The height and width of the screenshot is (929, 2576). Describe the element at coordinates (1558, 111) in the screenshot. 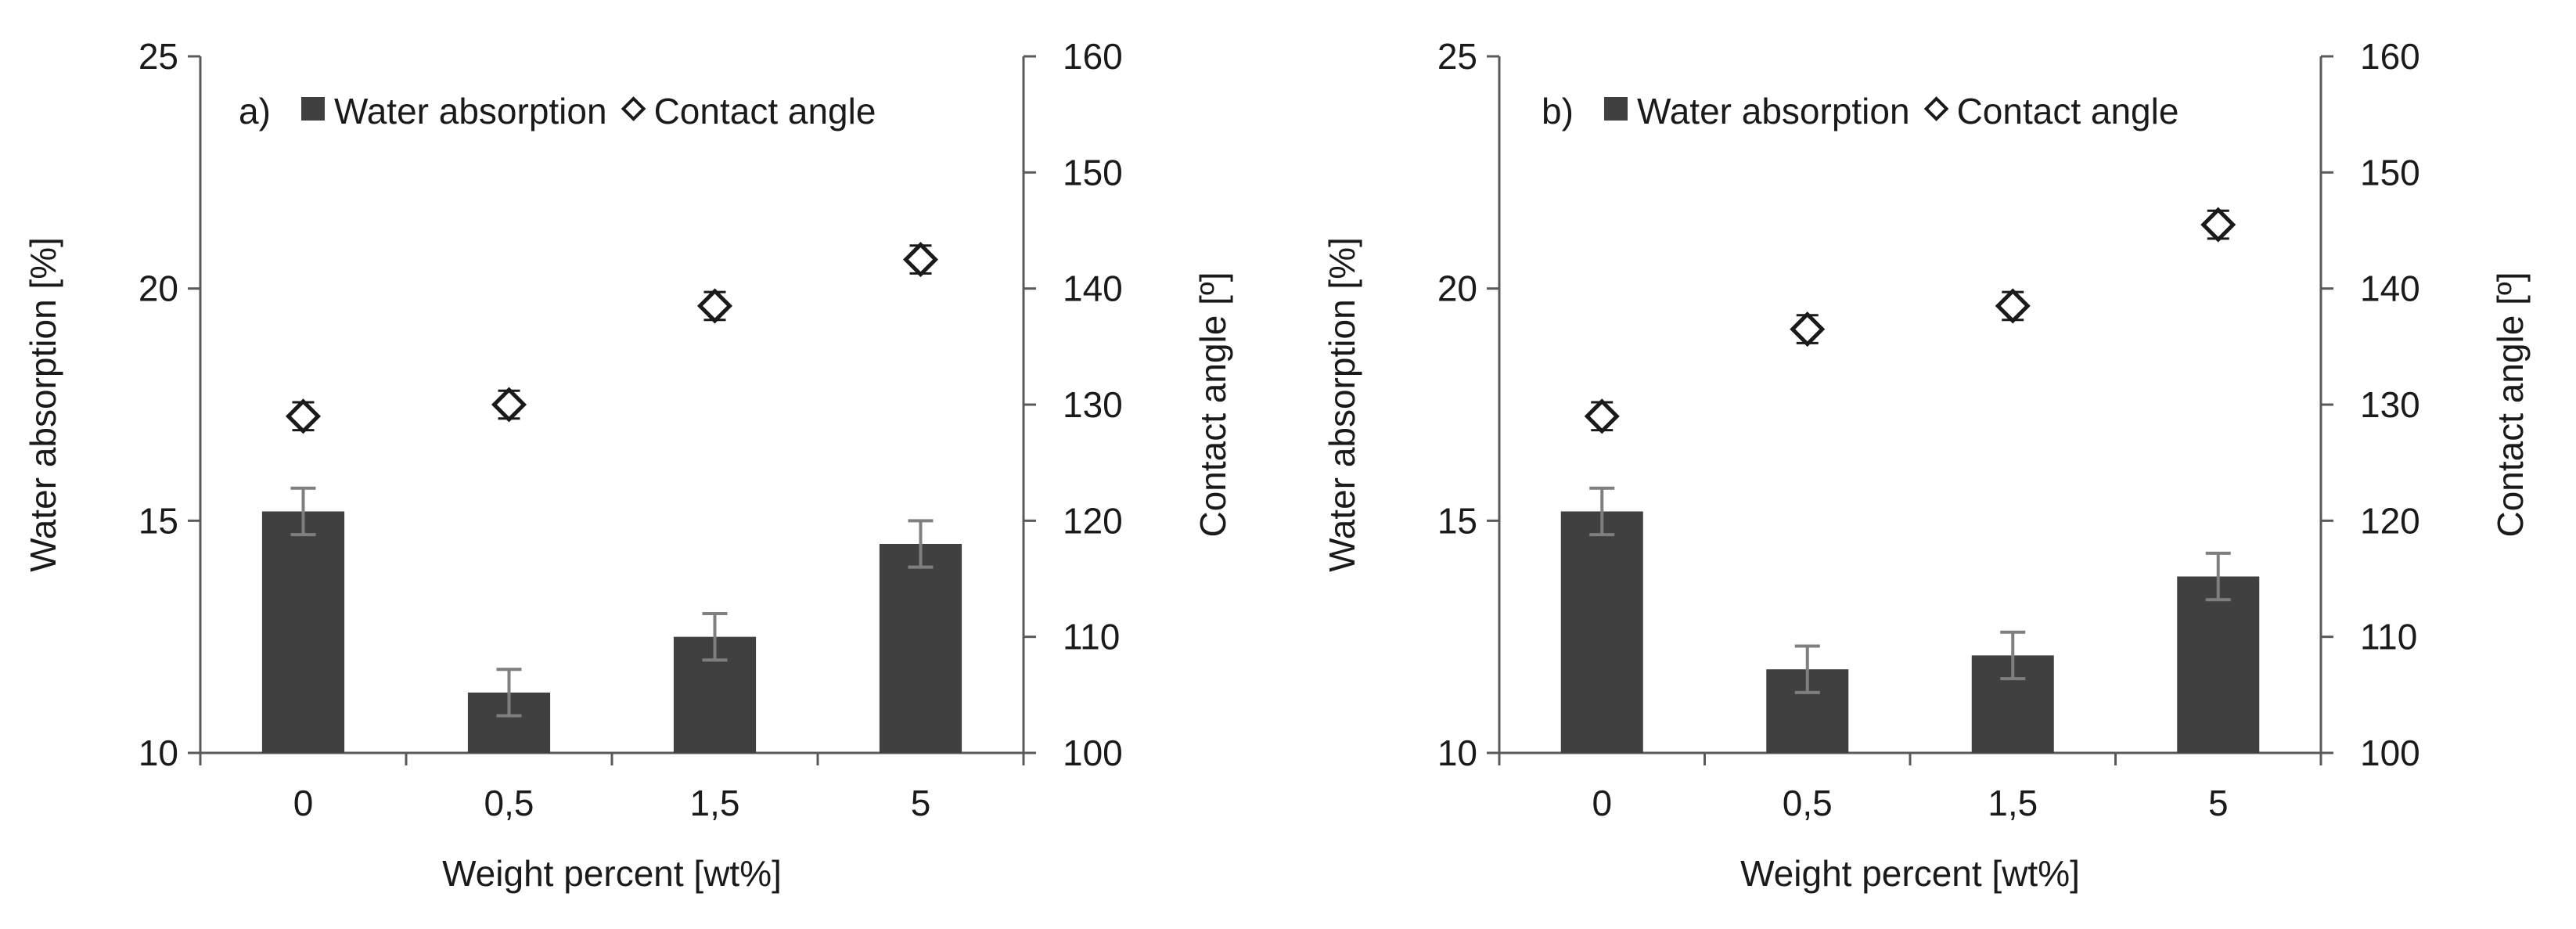

I see `panel-label: b)` at that location.